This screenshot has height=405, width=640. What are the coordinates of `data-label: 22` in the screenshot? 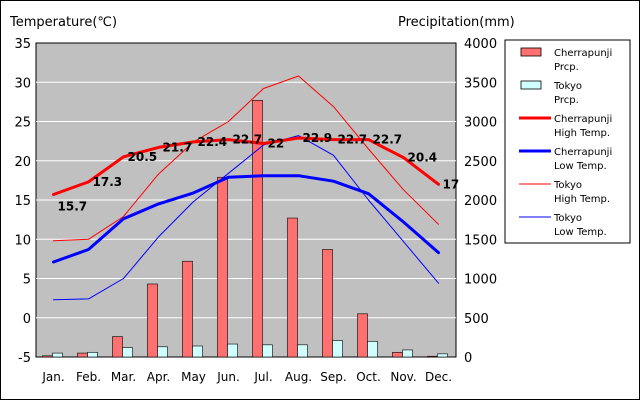 It's located at (276, 143).